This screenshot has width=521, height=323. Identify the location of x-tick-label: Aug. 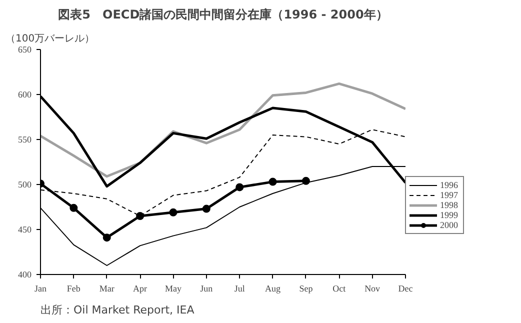
(273, 289).